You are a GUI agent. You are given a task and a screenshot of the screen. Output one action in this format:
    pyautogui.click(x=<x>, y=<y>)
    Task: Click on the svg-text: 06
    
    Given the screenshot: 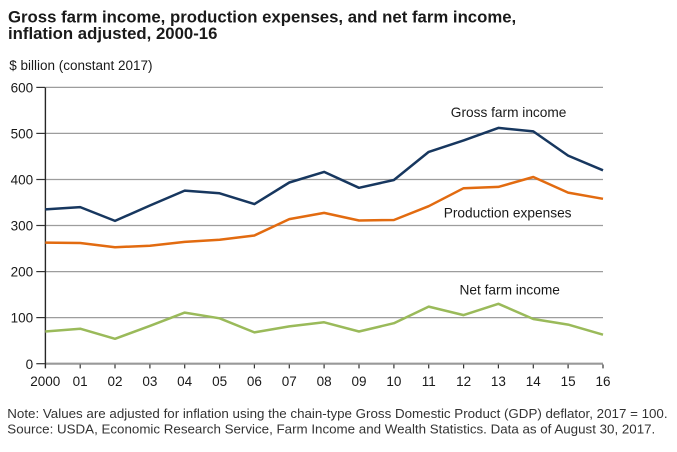 What is the action you would take?
    pyautogui.click(x=254, y=381)
    